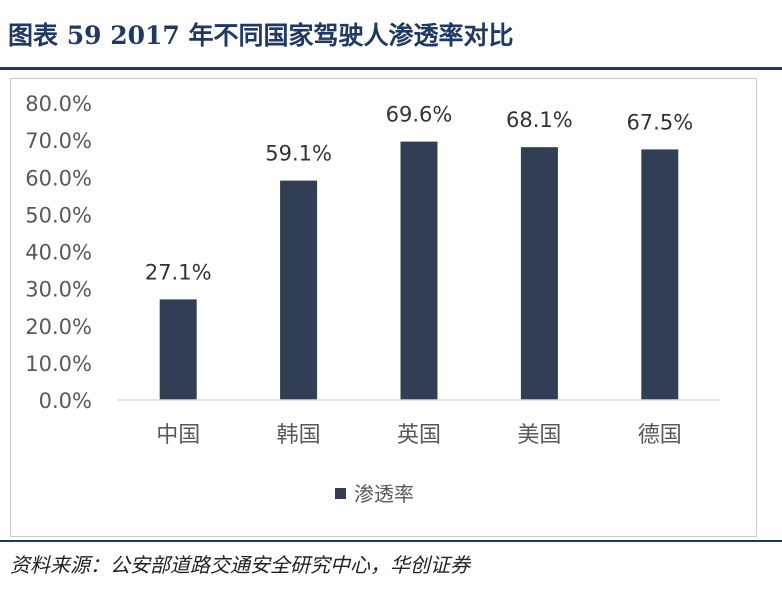 The width and height of the screenshot is (782, 595). Describe the element at coordinates (58, 178) in the screenshot. I see `y-tick-label: 60.0%` at that location.